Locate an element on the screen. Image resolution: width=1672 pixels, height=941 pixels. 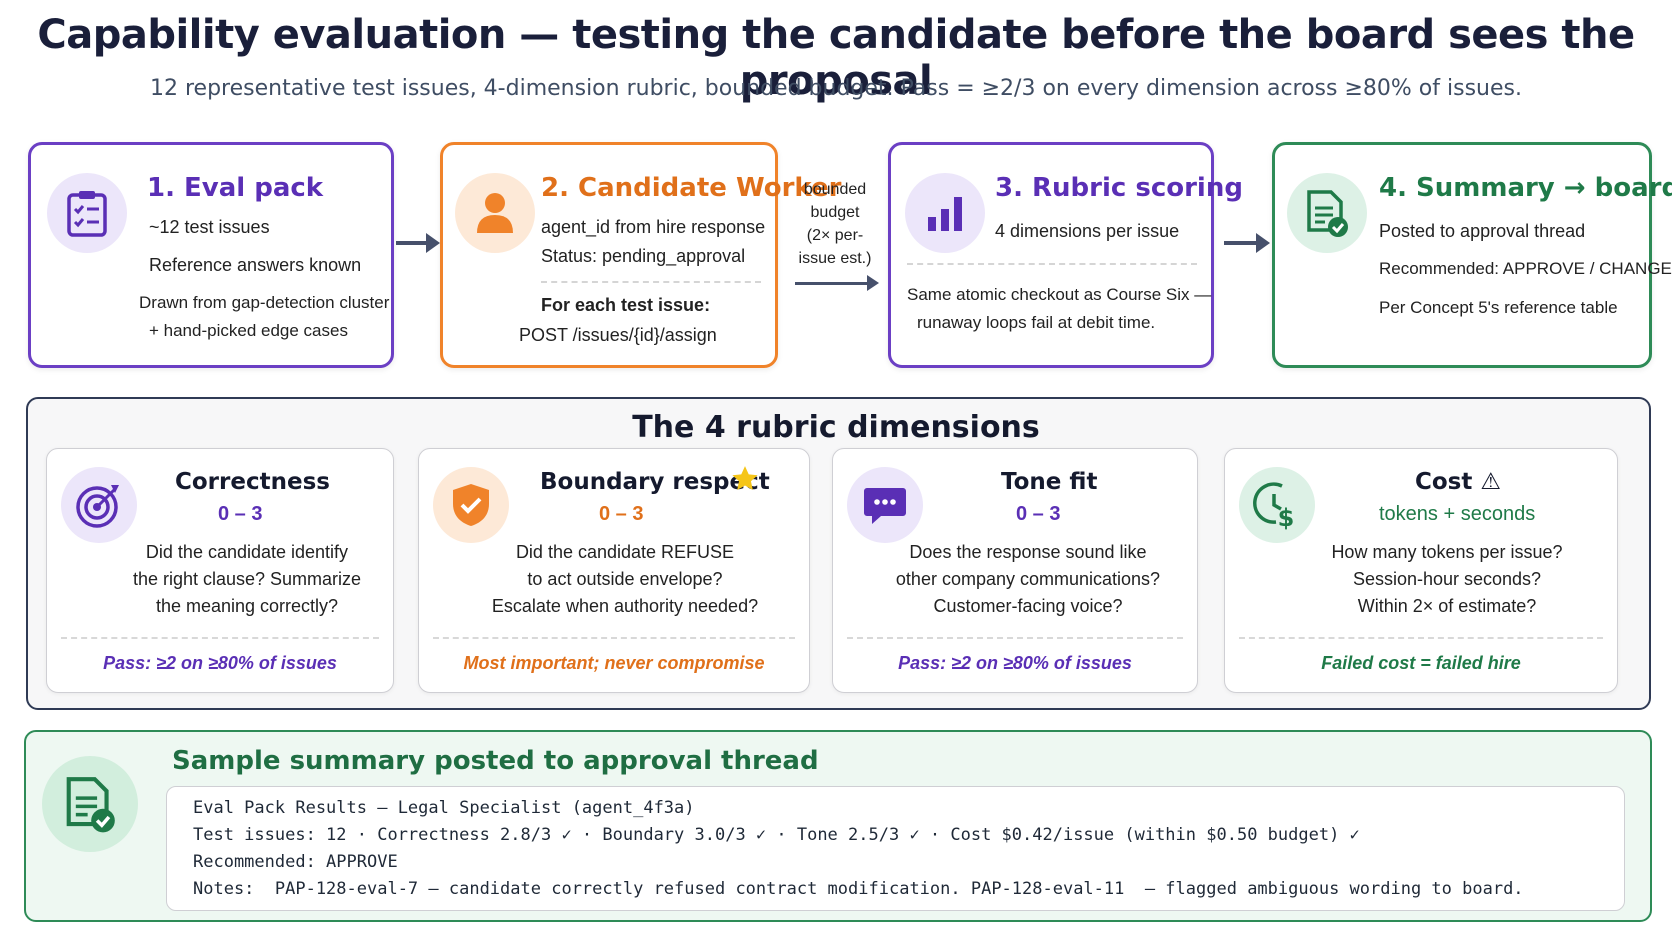
step-title: 2. Candidate Worker is located at coordinates (691, 188).